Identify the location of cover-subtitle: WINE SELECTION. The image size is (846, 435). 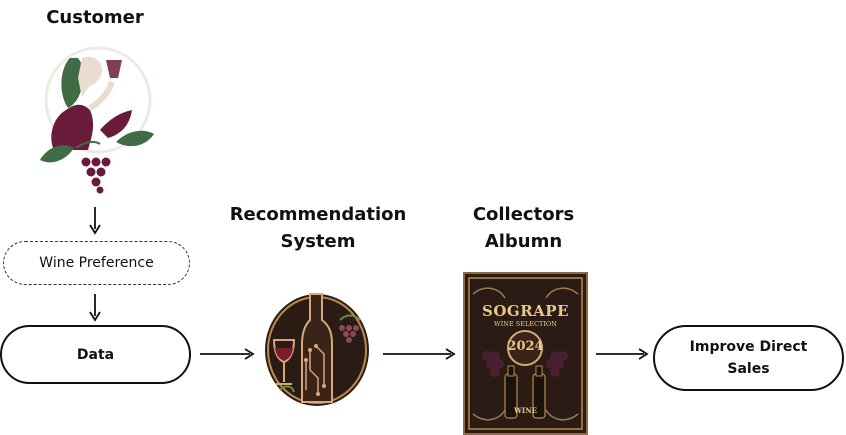
(525, 324).